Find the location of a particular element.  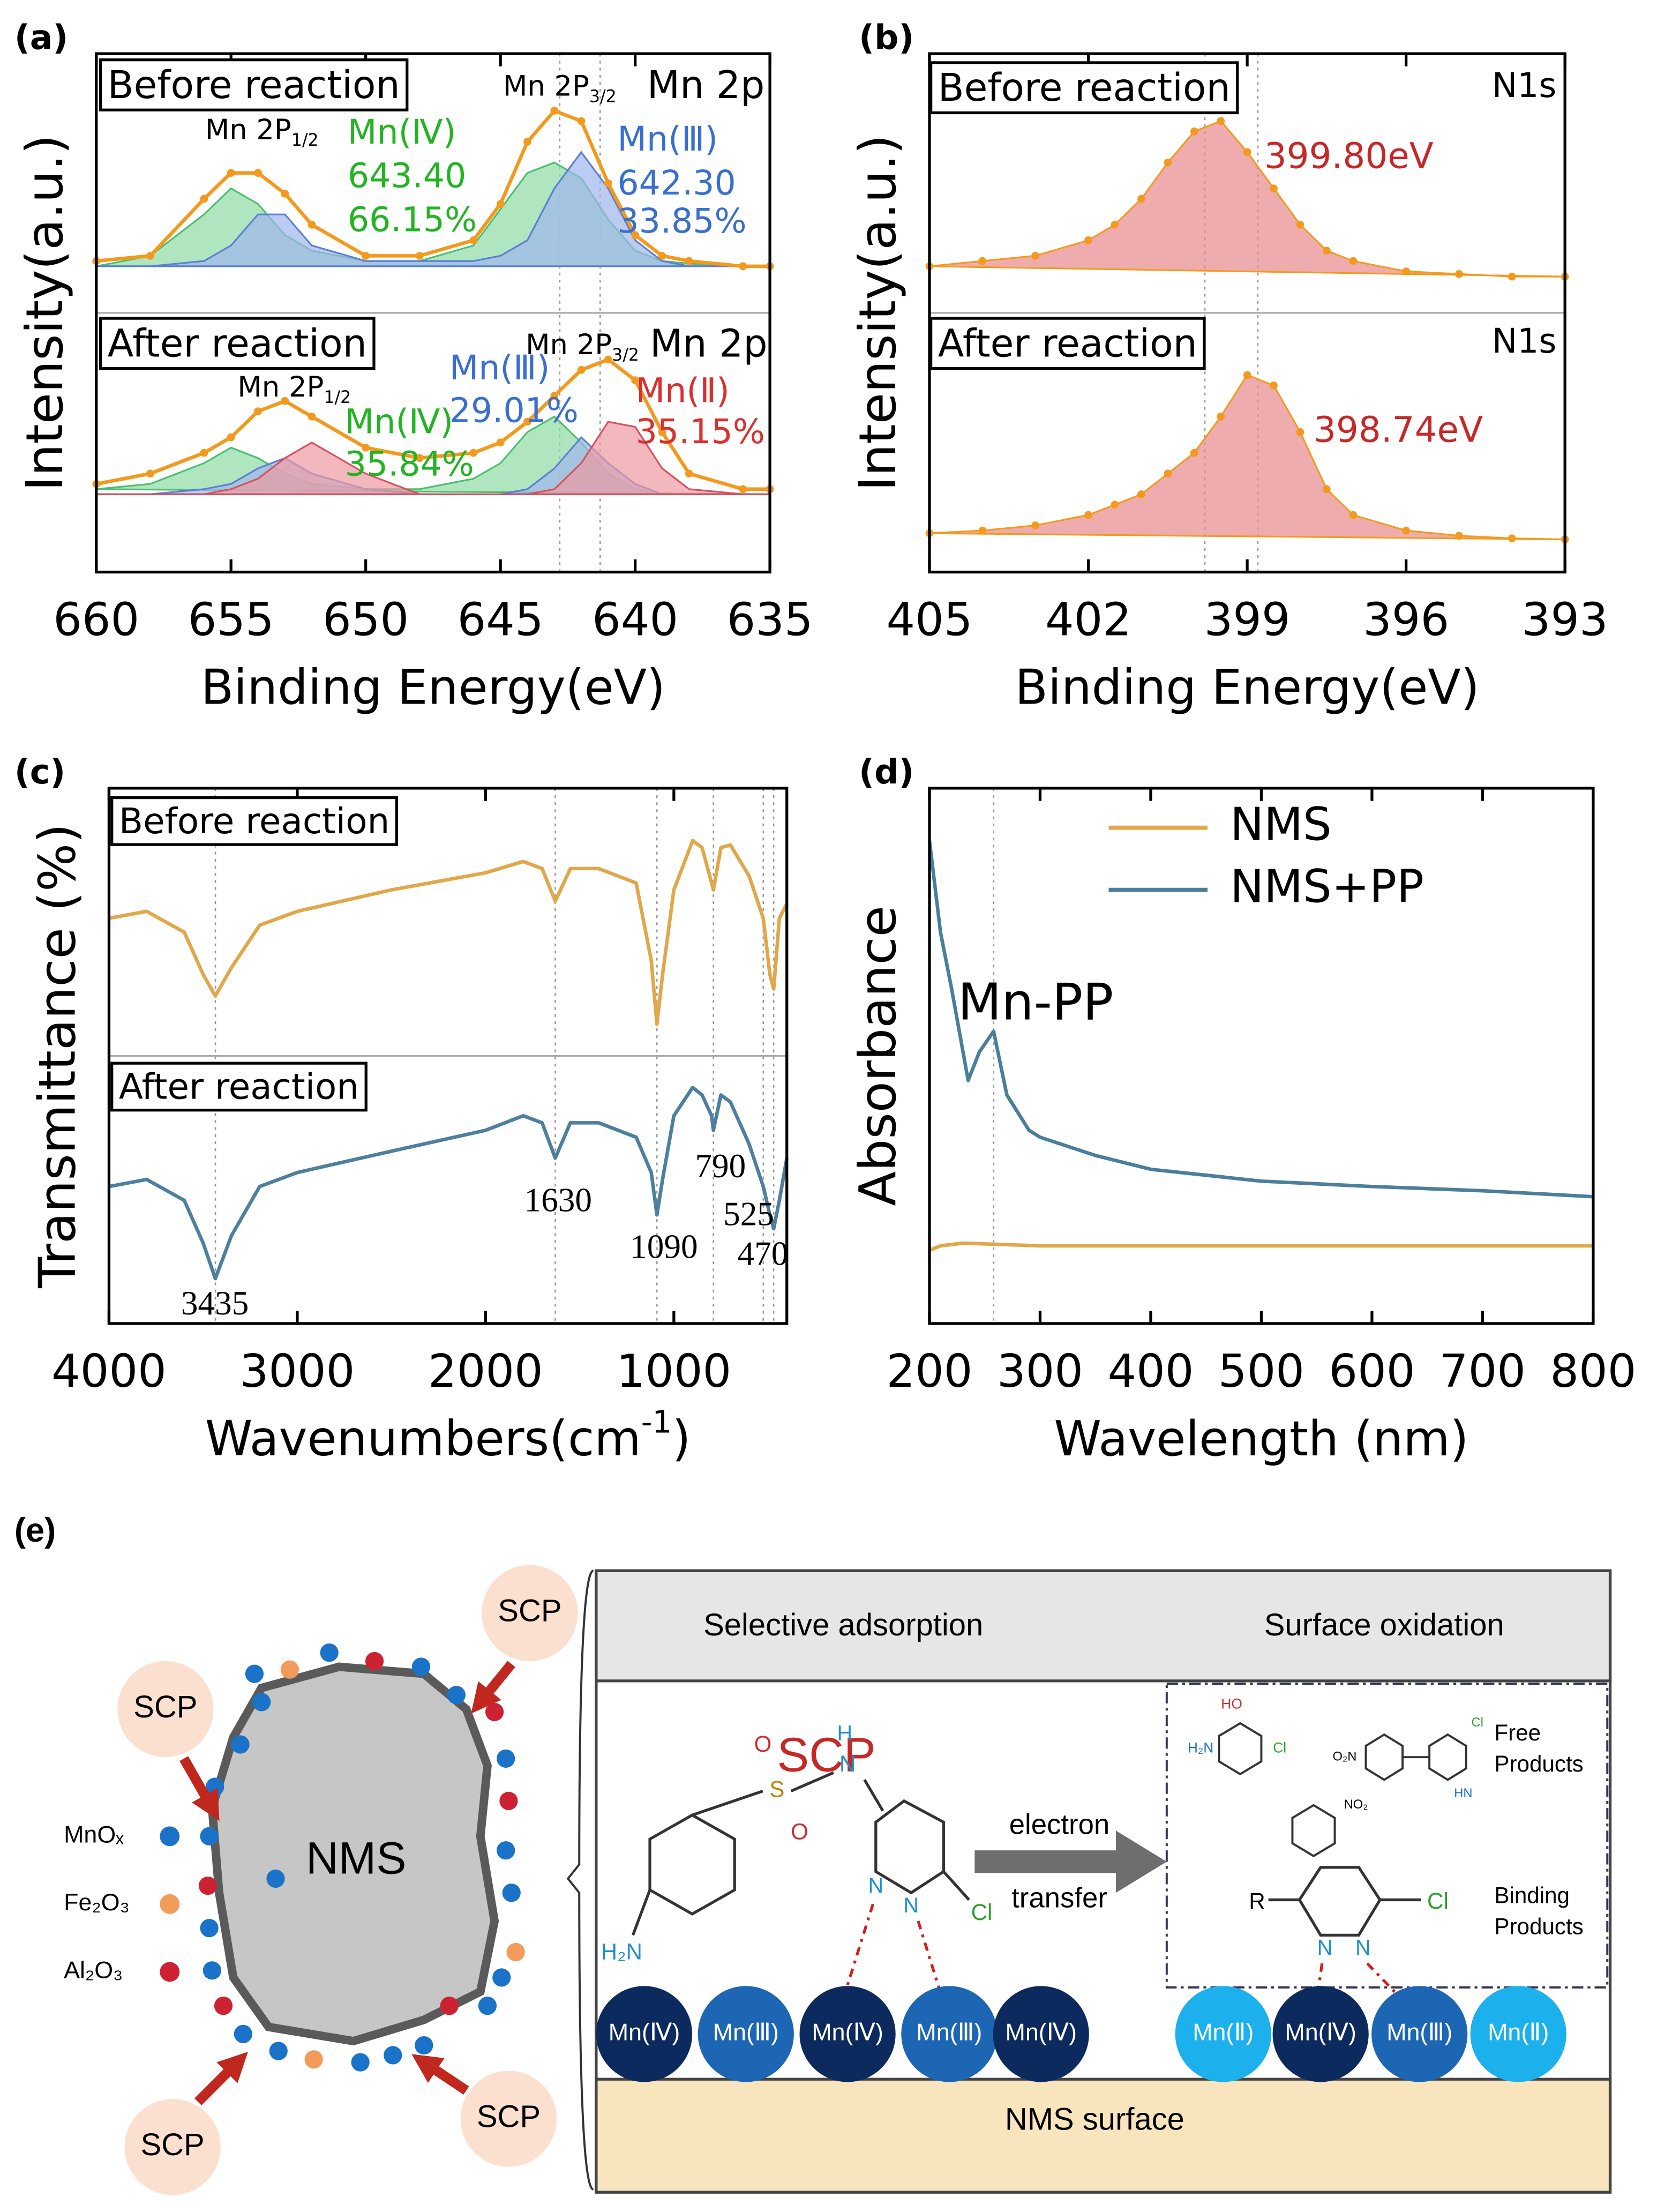

annotation: 399.80eV is located at coordinates (1349, 155).